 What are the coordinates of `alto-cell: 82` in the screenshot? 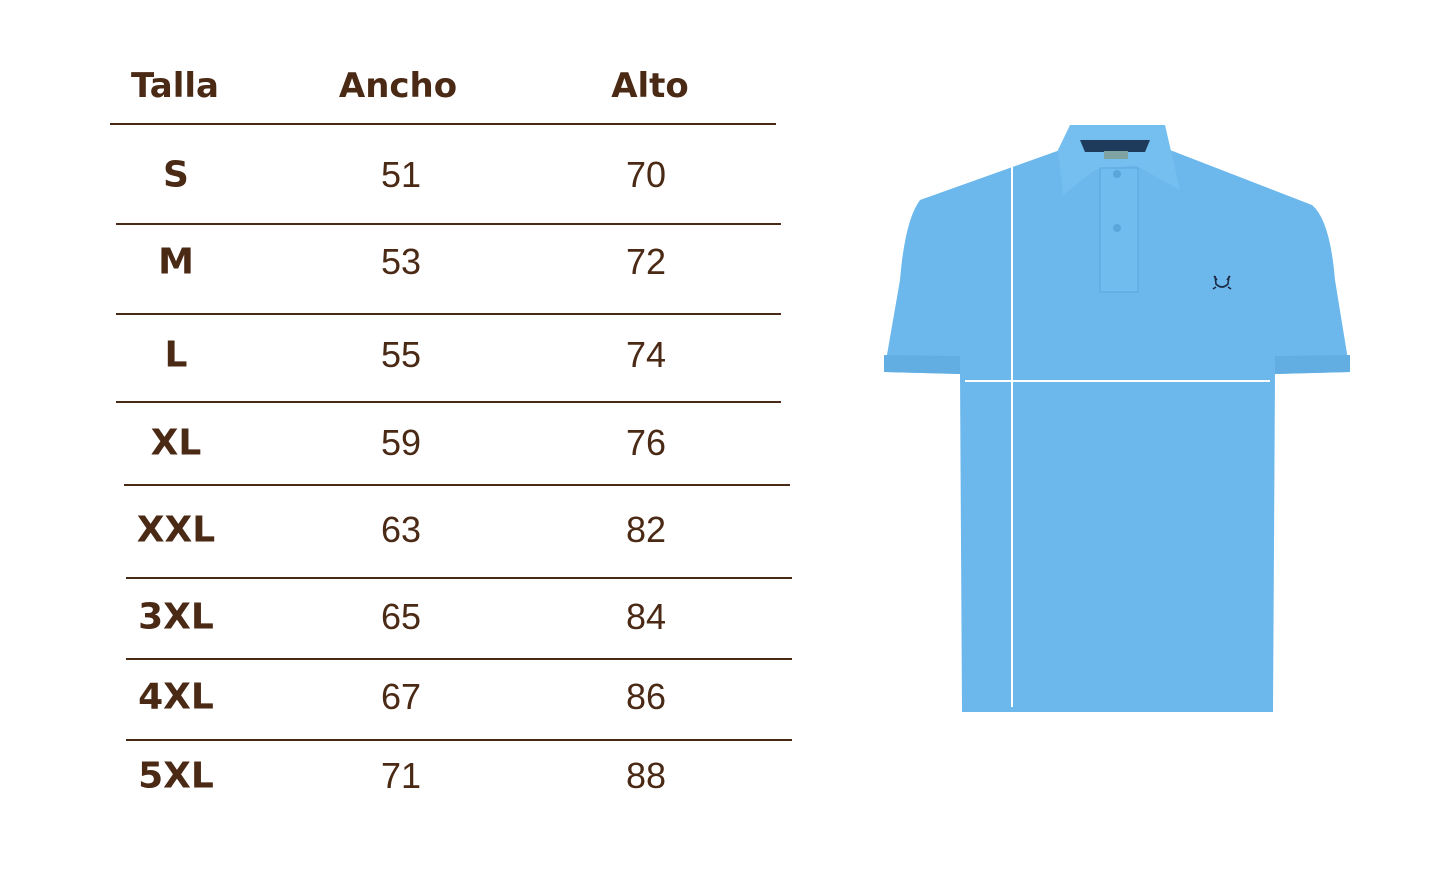 It's located at (646, 529).